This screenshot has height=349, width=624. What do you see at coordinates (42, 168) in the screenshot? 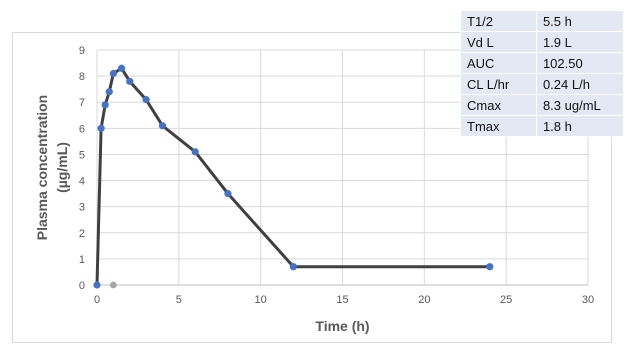
I see `y-axis-title-line-1: Plasma concentration` at bounding box center [42, 168].